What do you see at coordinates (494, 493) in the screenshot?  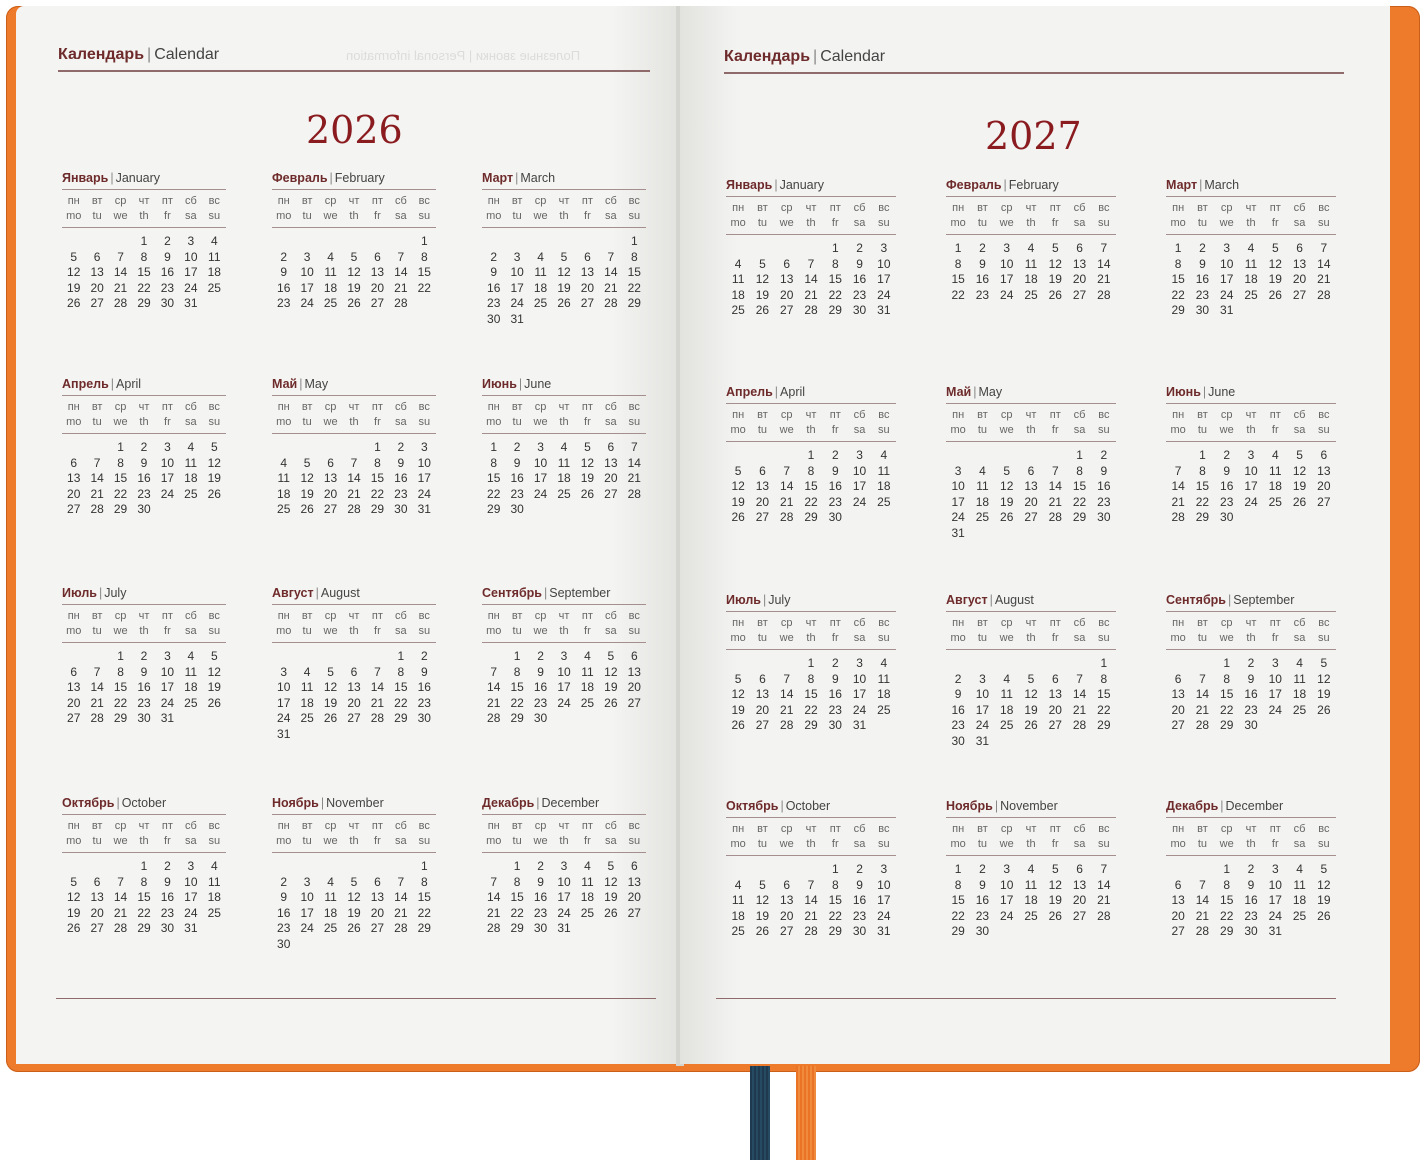 I see `day-number: 22` at bounding box center [494, 493].